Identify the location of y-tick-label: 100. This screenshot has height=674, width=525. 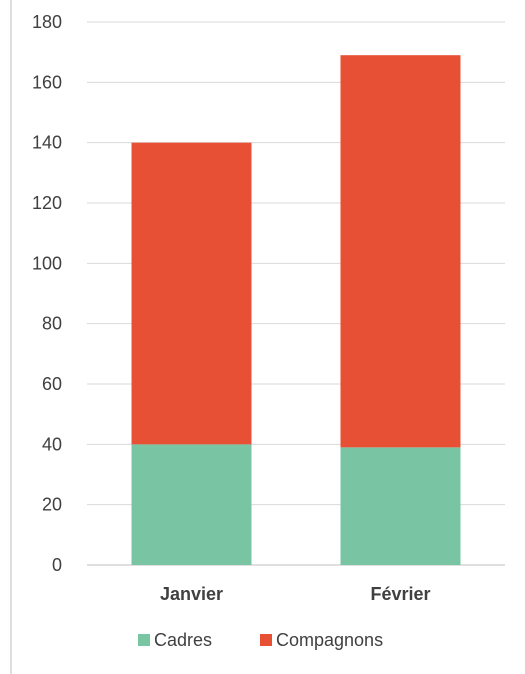
(47, 263).